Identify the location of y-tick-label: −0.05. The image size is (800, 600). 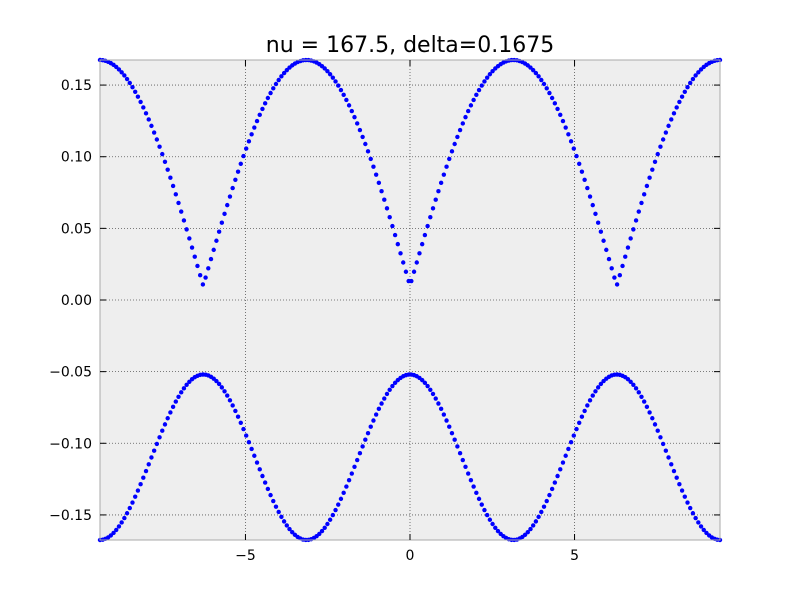
(70, 373).